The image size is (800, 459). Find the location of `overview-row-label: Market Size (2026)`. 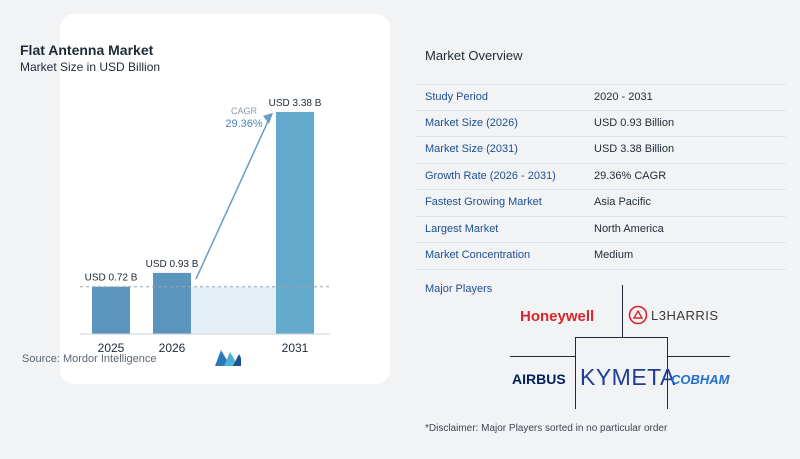

overview-row-label: Market Size (2026) is located at coordinates (471, 122).